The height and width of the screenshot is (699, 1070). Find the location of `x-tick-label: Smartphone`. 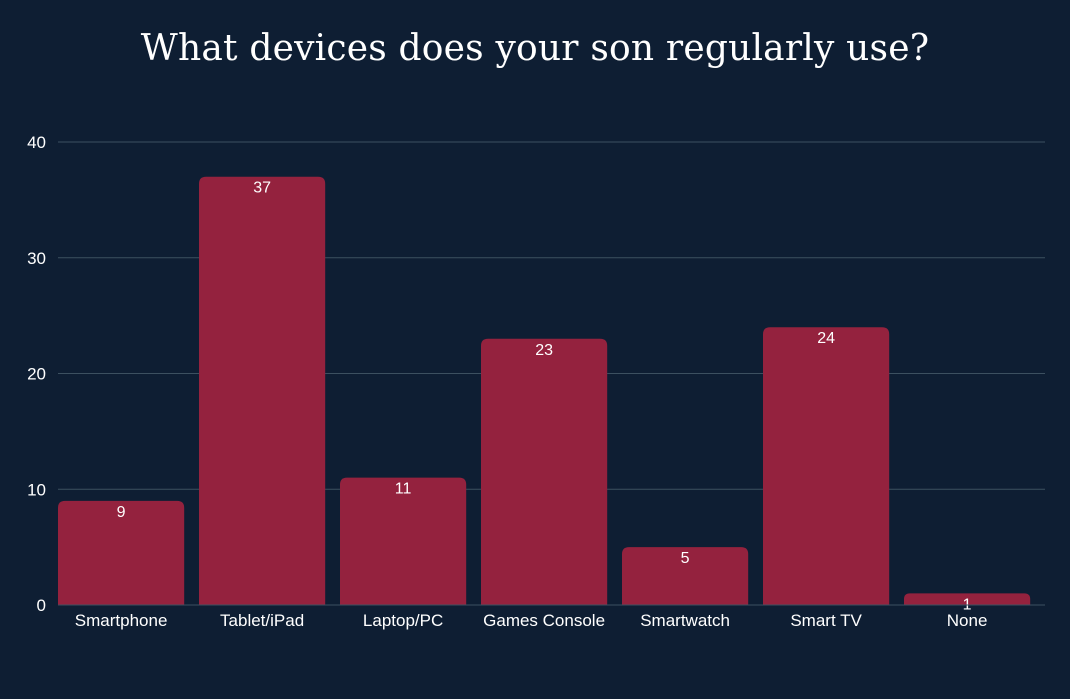

x-tick-label: Smartphone is located at coordinates (121, 620).